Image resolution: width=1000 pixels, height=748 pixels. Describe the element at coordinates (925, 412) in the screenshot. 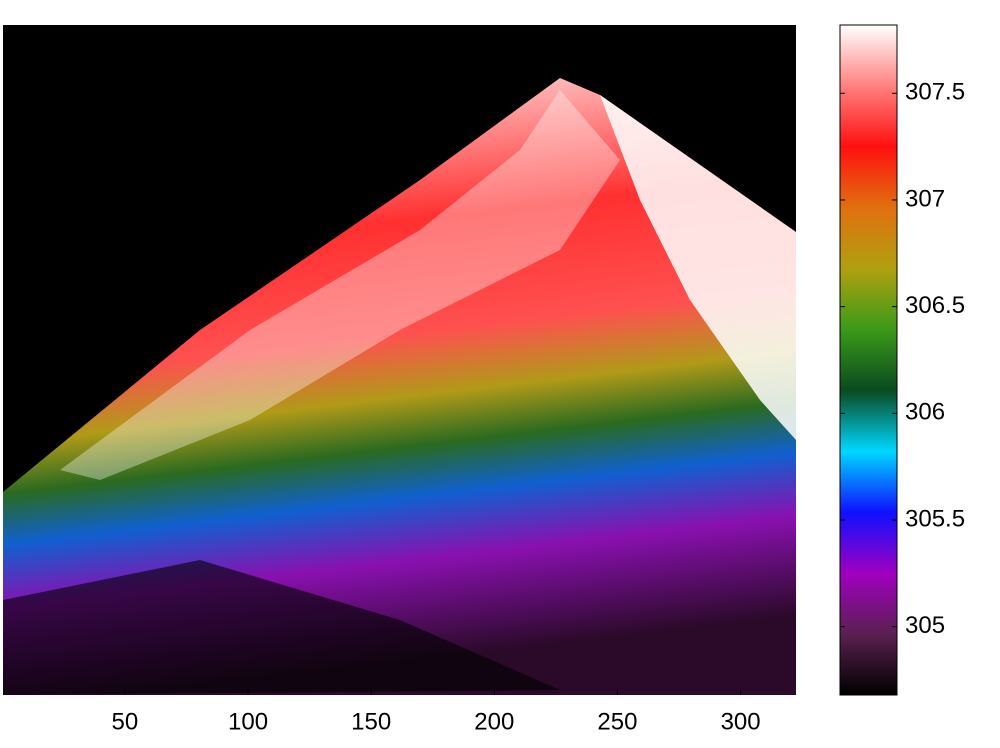

I see `colorbar-tick-label: 306` at that location.